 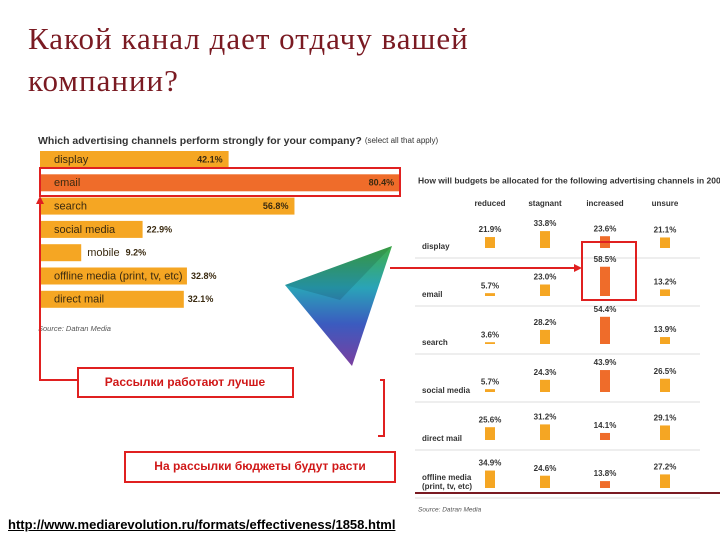 What do you see at coordinates (402, 140) in the screenshot?
I see `chart-subtitle: (select all that apply)` at bounding box center [402, 140].